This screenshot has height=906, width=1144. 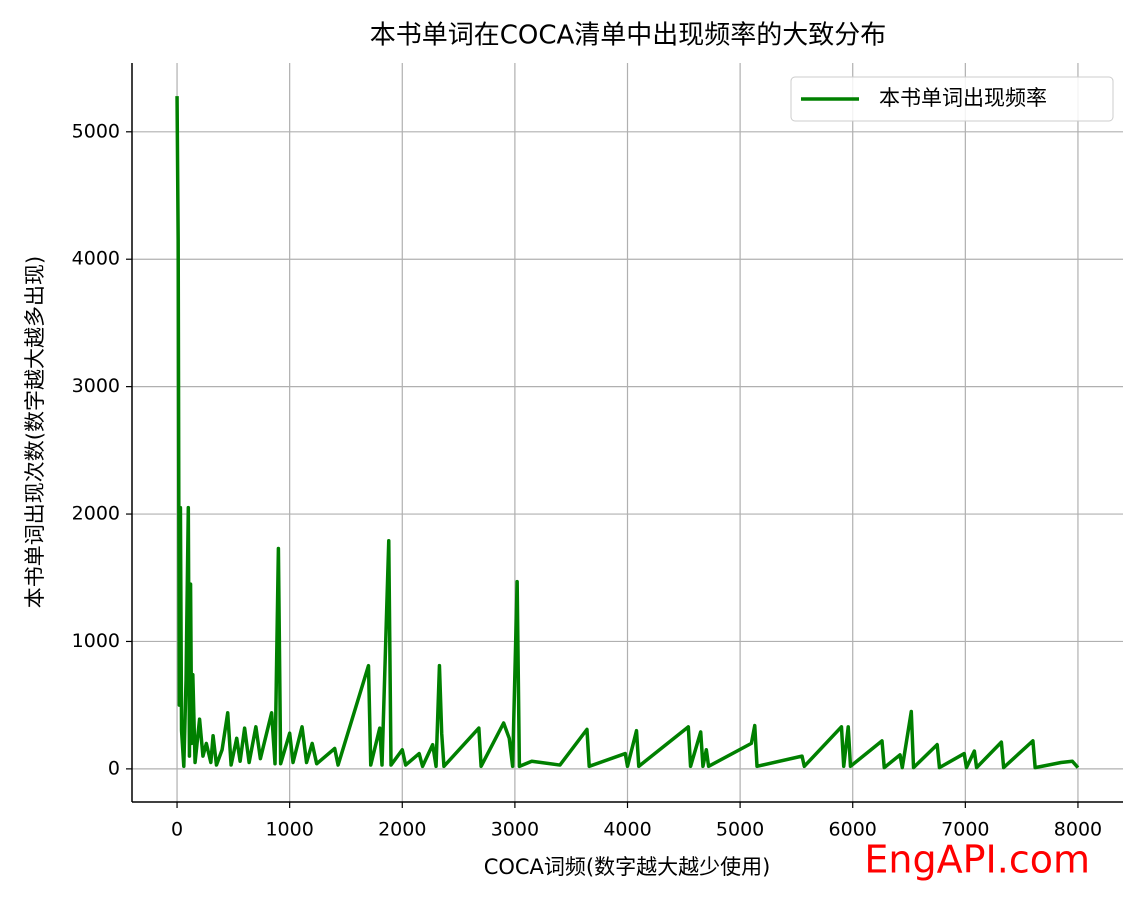 What do you see at coordinates (402, 830) in the screenshot?
I see `x-tick-label: 2000` at bounding box center [402, 830].